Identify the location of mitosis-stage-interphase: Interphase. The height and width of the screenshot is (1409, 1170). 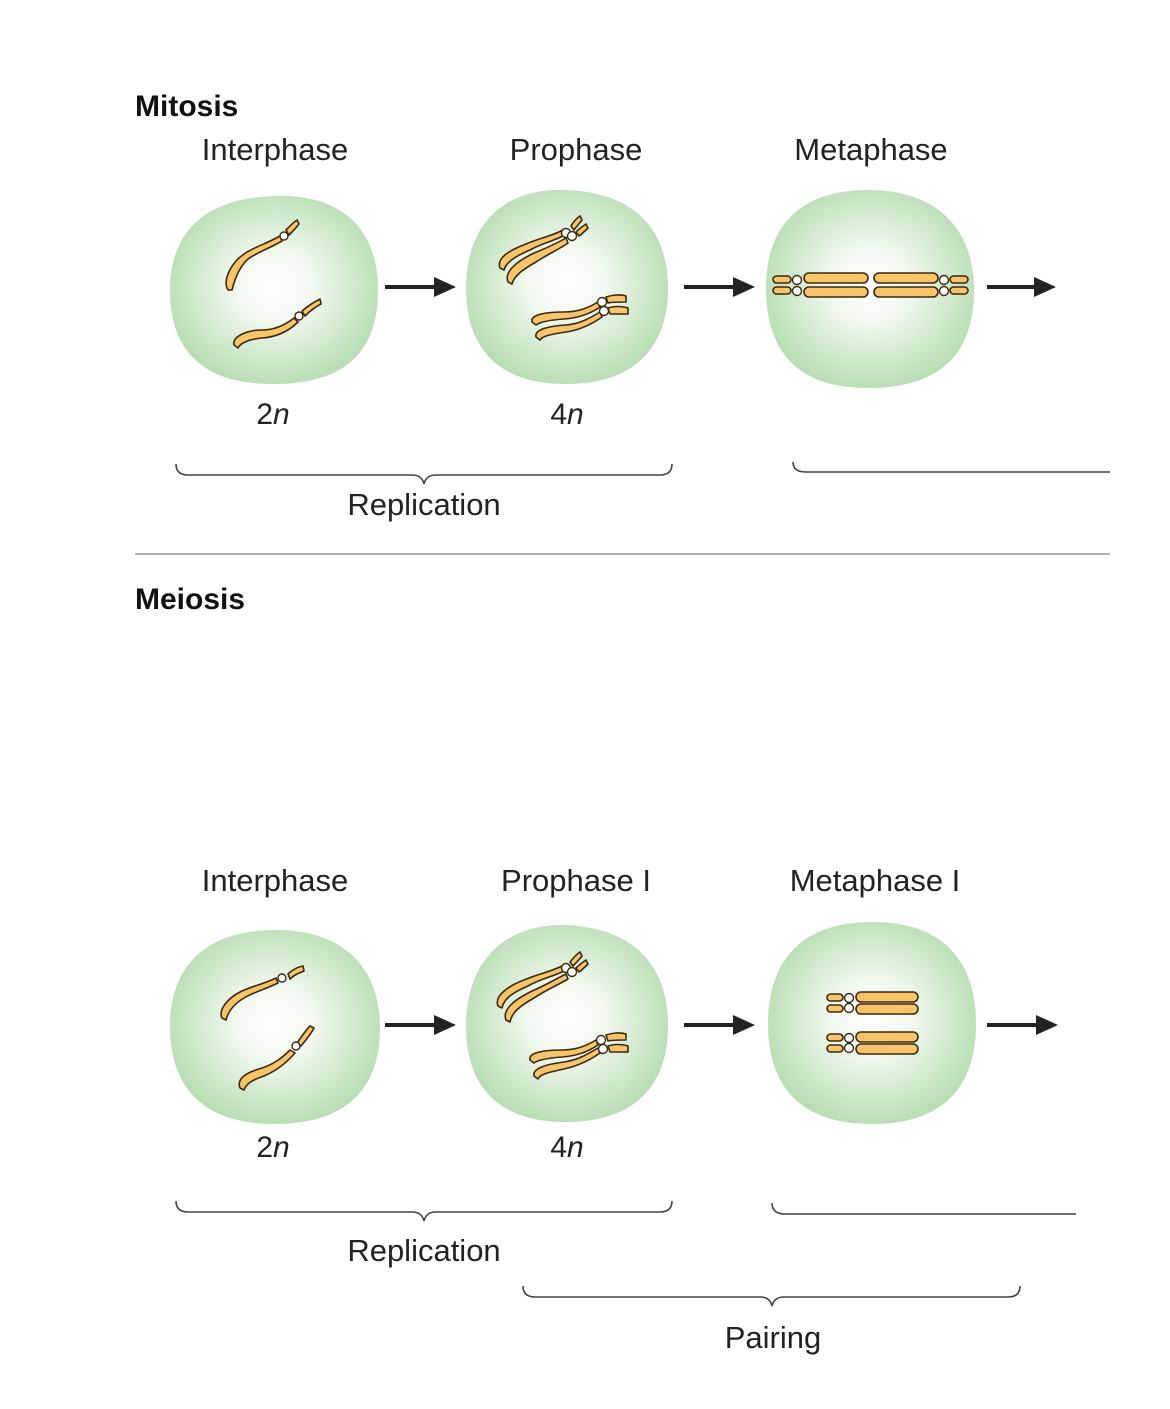
(275, 149).